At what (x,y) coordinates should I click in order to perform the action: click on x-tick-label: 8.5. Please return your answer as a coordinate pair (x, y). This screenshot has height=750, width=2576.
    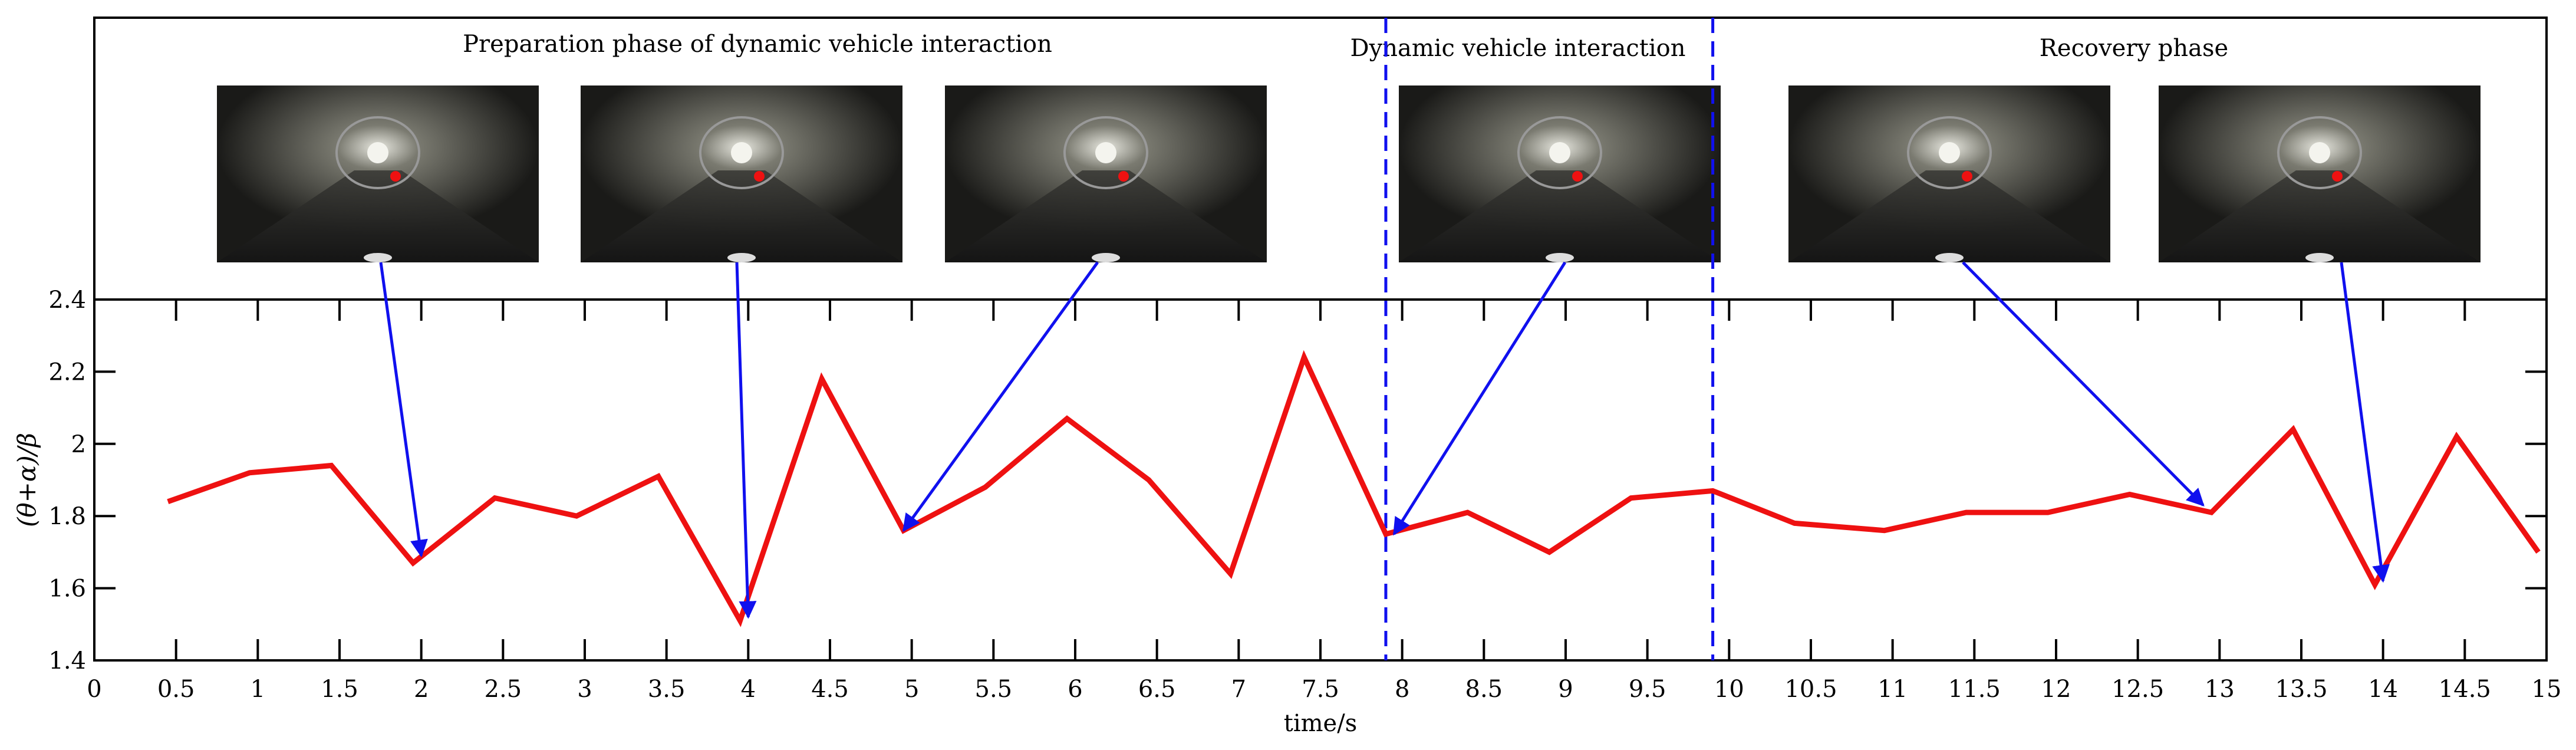
    Looking at the image, I should click on (1484, 690).